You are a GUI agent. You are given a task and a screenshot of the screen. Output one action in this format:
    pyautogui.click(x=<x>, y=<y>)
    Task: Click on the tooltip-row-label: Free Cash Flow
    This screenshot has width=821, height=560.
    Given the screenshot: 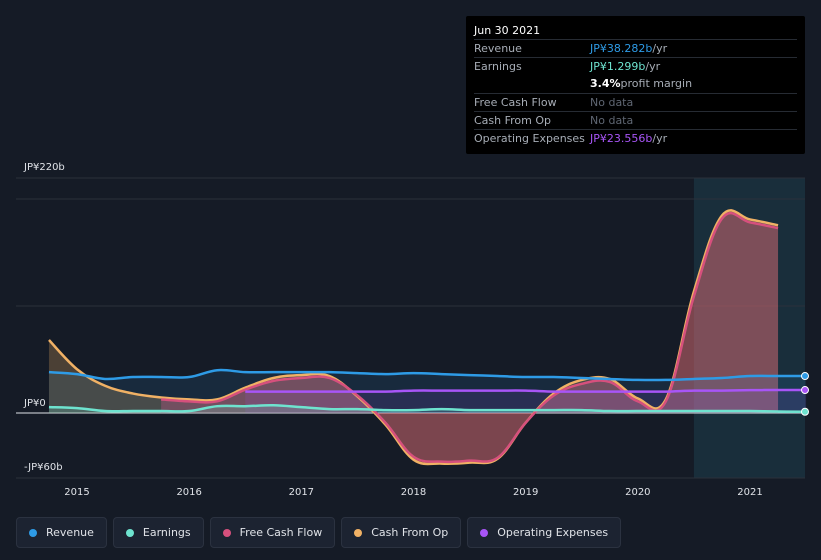 What is the action you would take?
    pyautogui.click(x=515, y=102)
    